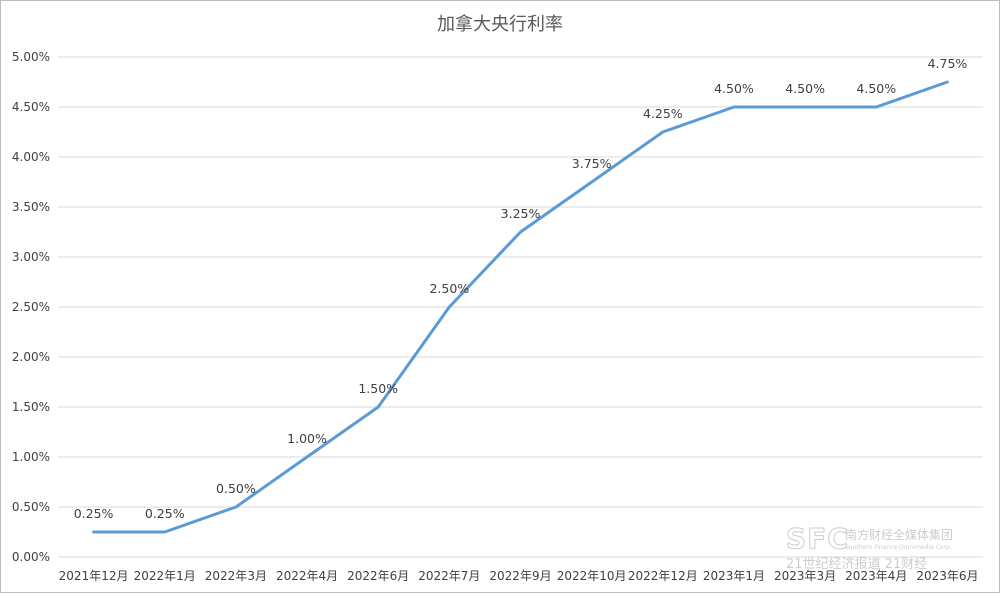 The image size is (1000, 593). Describe the element at coordinates (500, 24) in the screenshot. I see `chart-title: 加拿大央行利率` at that location.